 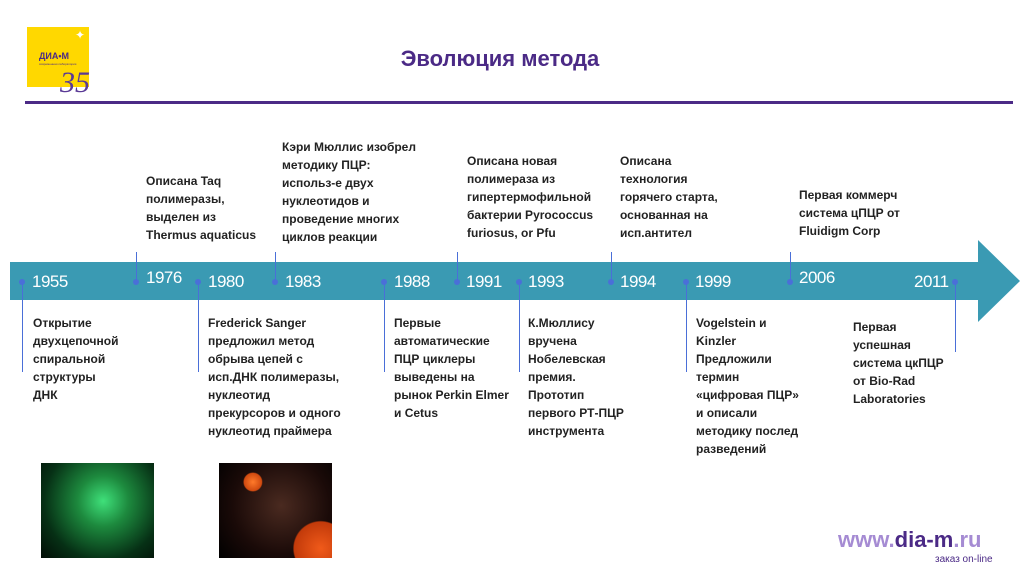 I want to click on event-year: 1976, so click(x=164, y=277).